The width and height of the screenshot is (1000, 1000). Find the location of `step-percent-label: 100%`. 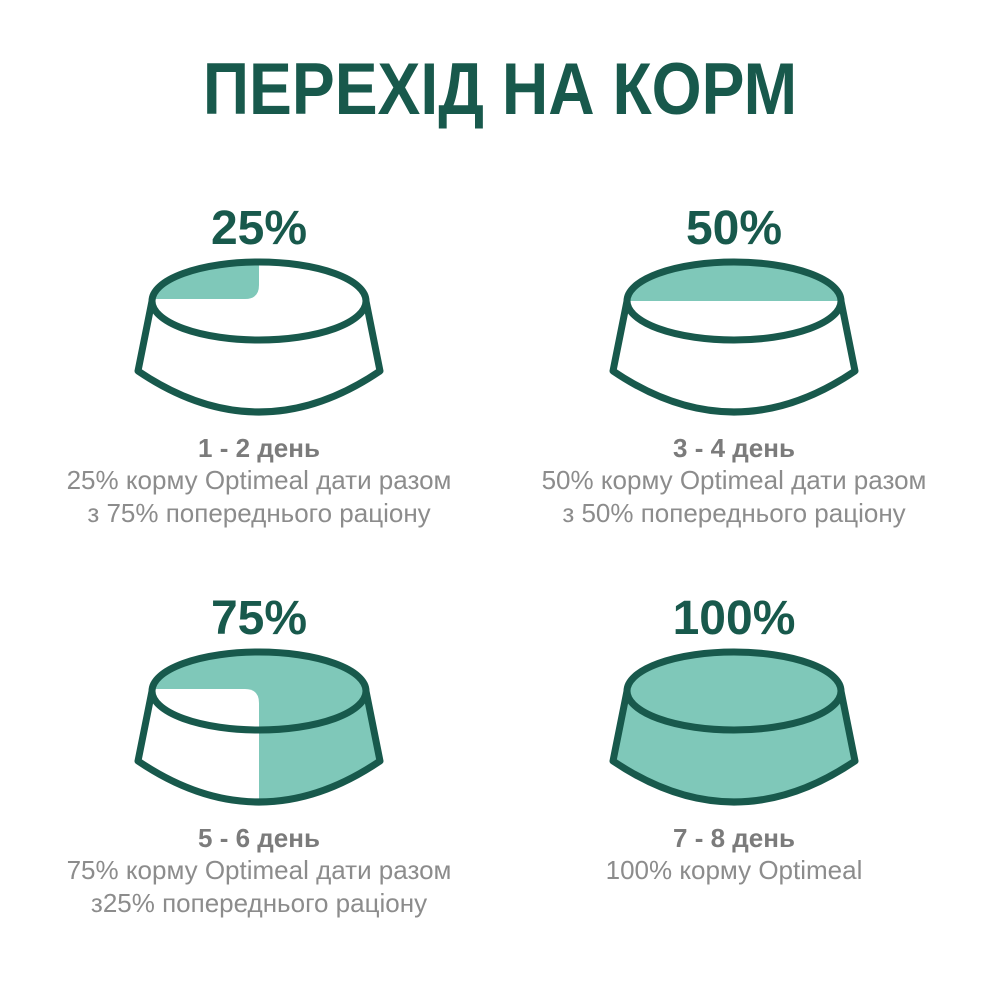

step-percent-label: 100% is located at coordinates (734, 618).